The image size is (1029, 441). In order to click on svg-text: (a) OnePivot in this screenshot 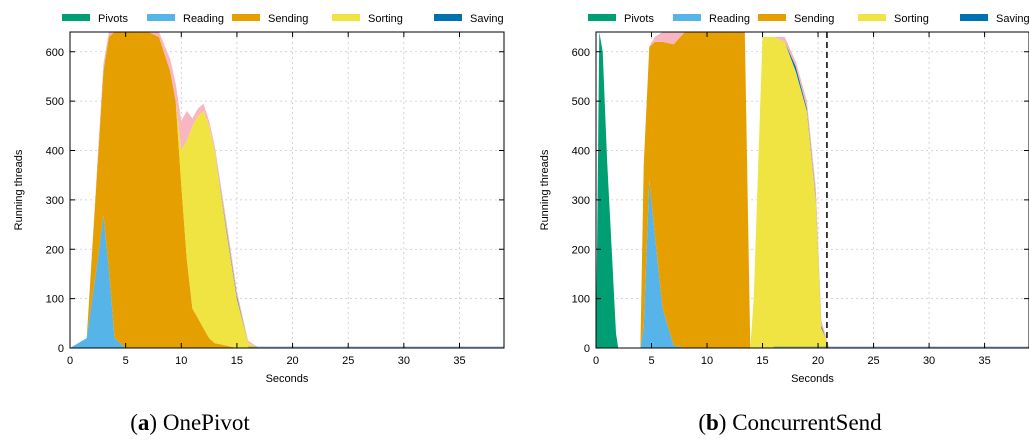, I will do `click(190, 422)`.